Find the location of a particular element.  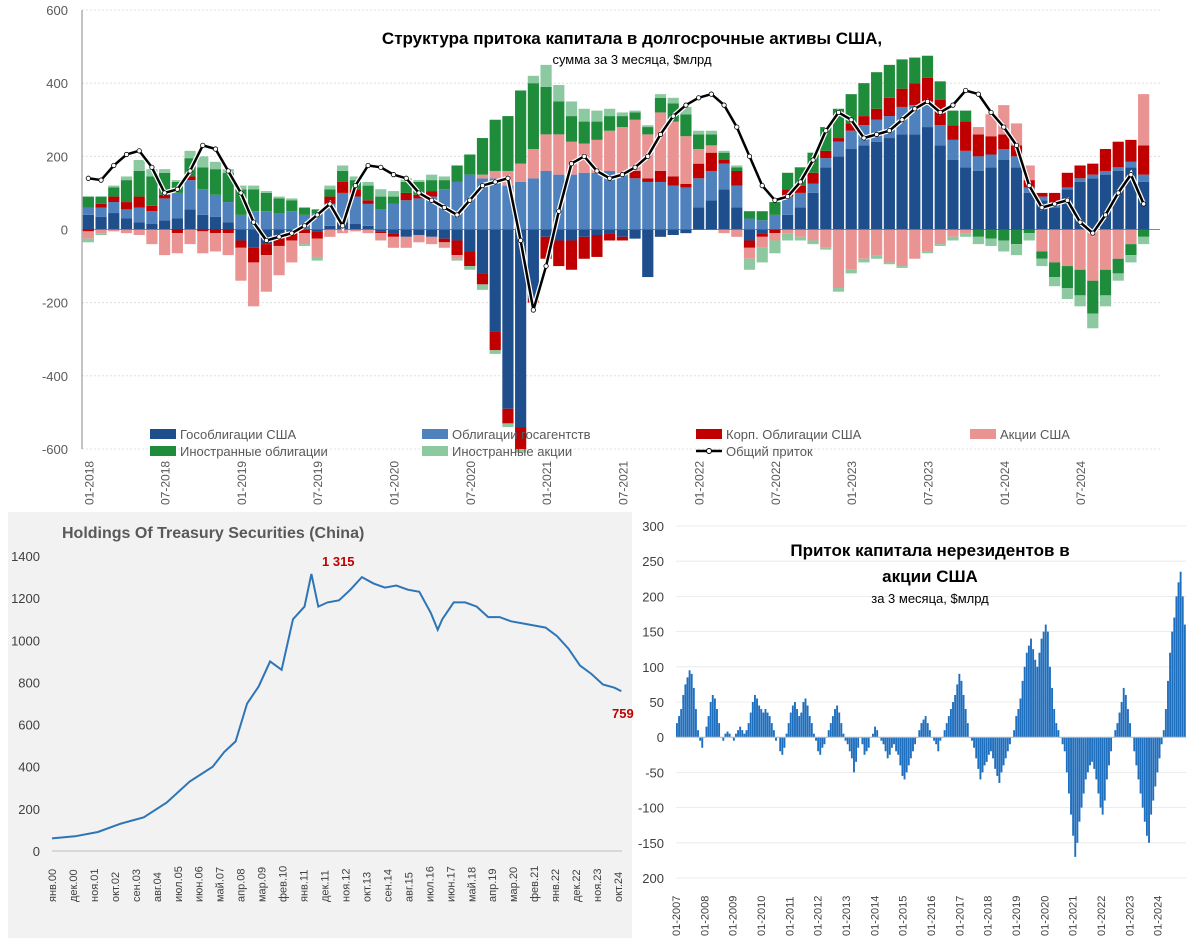

x-tick-label: 01-2010 is located at coordinates (762, 916).